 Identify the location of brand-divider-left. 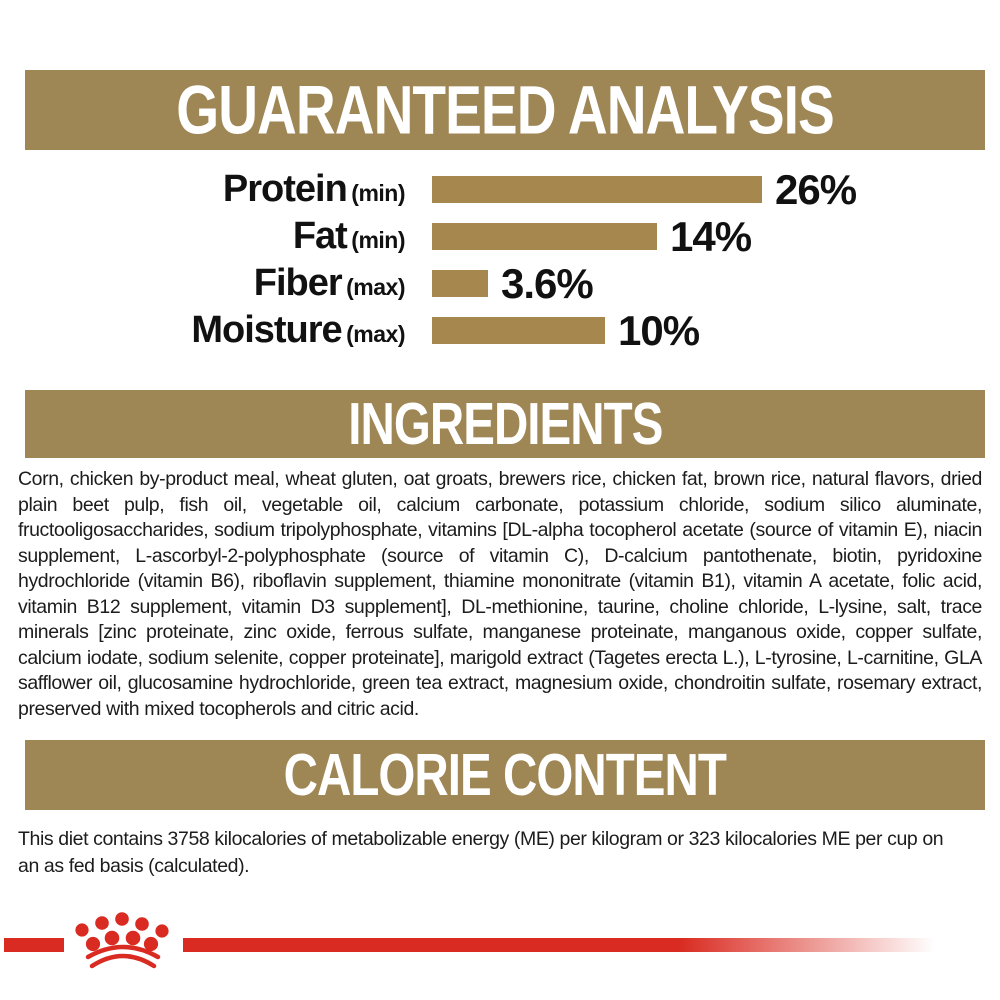
(34, 945).